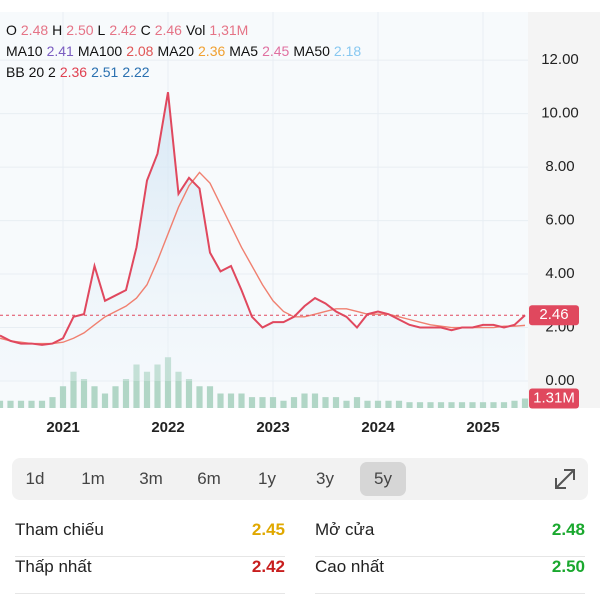 The width and height of the screenshot is (600, 600). What do you see at coordinates (482, 427) in the screenshot?
I see `x-tick-label: 2025` at bounding box center [482, 427].